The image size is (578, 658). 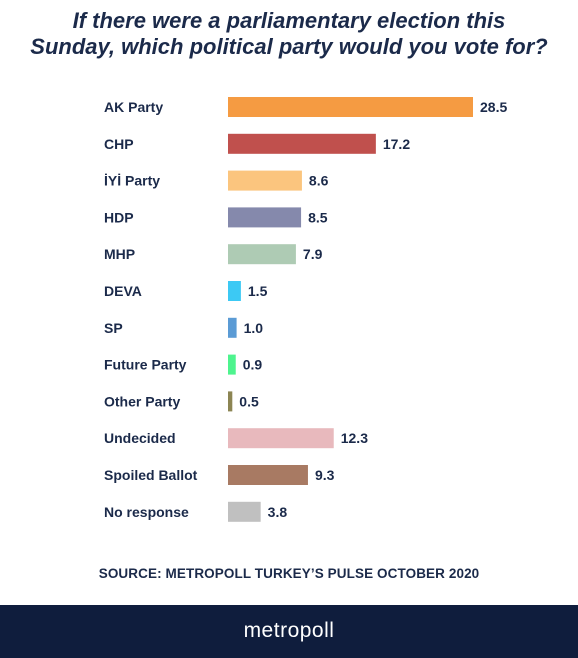 I want to click on brand-logo: metropoll, so click(x=289, y=630).